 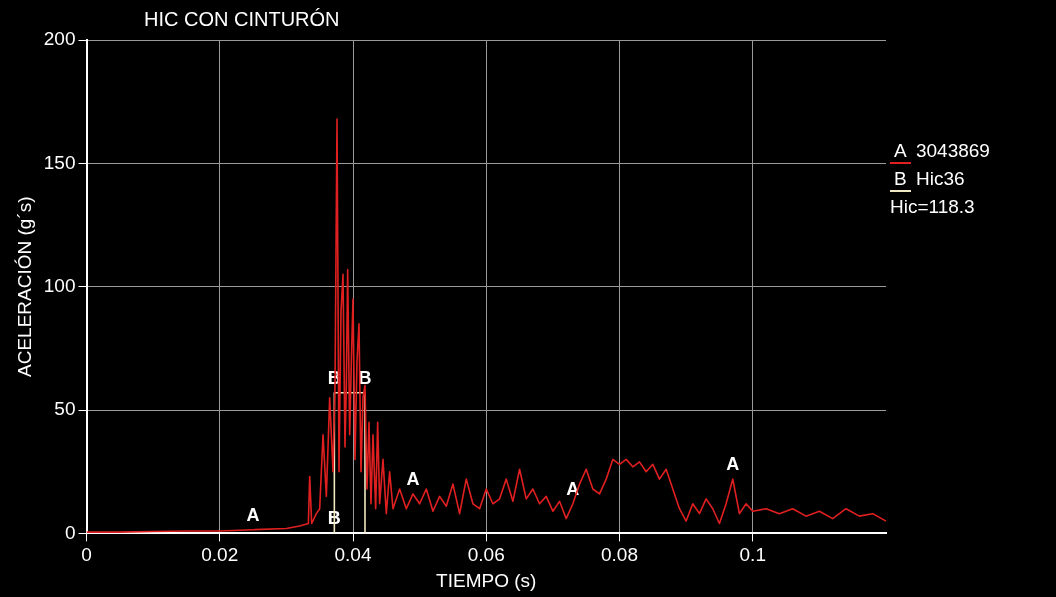 I want to click on text: B Hic36, so click(x=929, y=179).